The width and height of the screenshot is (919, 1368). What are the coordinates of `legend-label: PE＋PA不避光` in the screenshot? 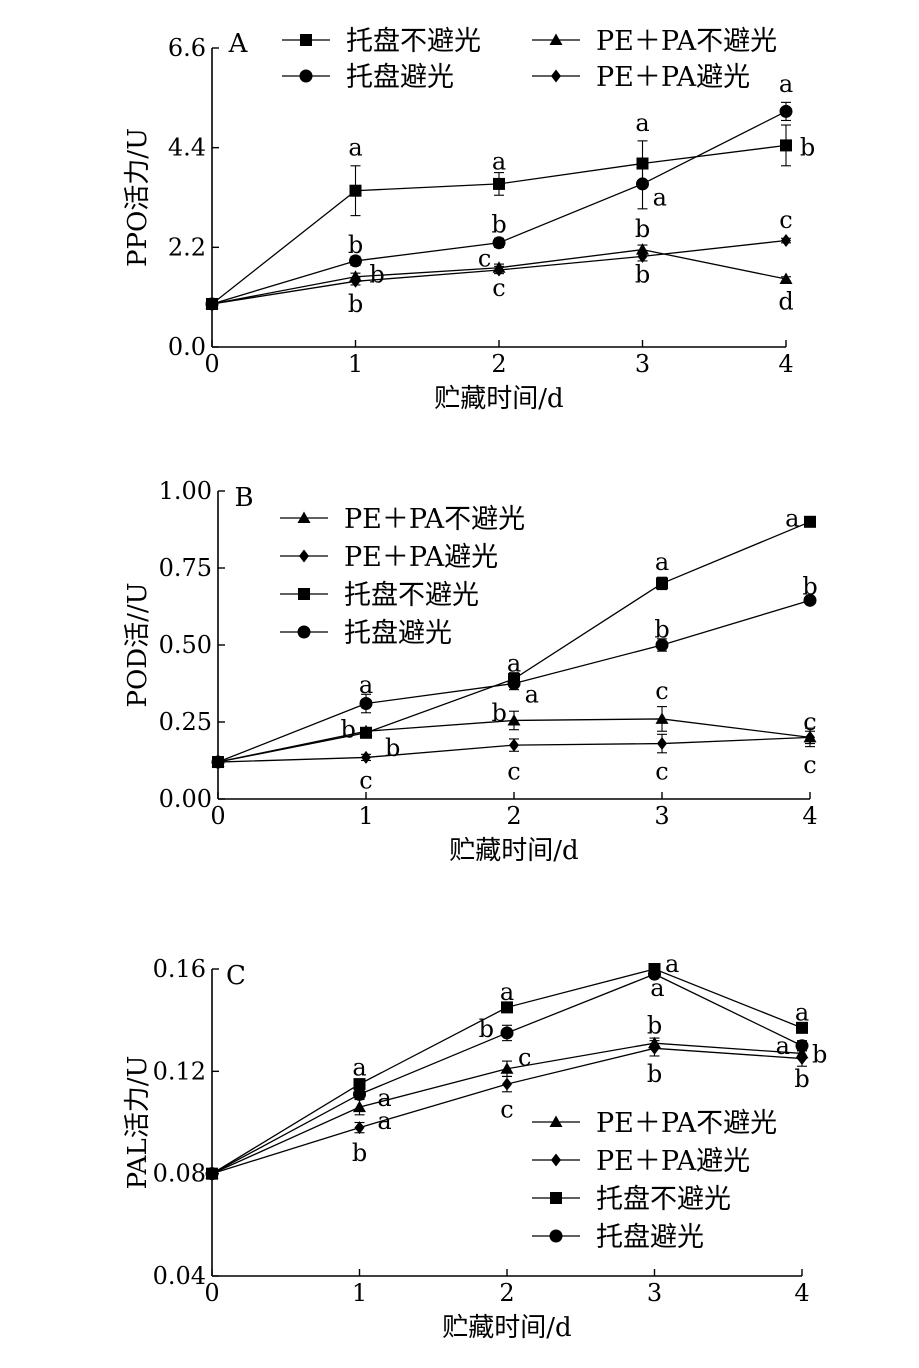 It's located at (686, 1123).